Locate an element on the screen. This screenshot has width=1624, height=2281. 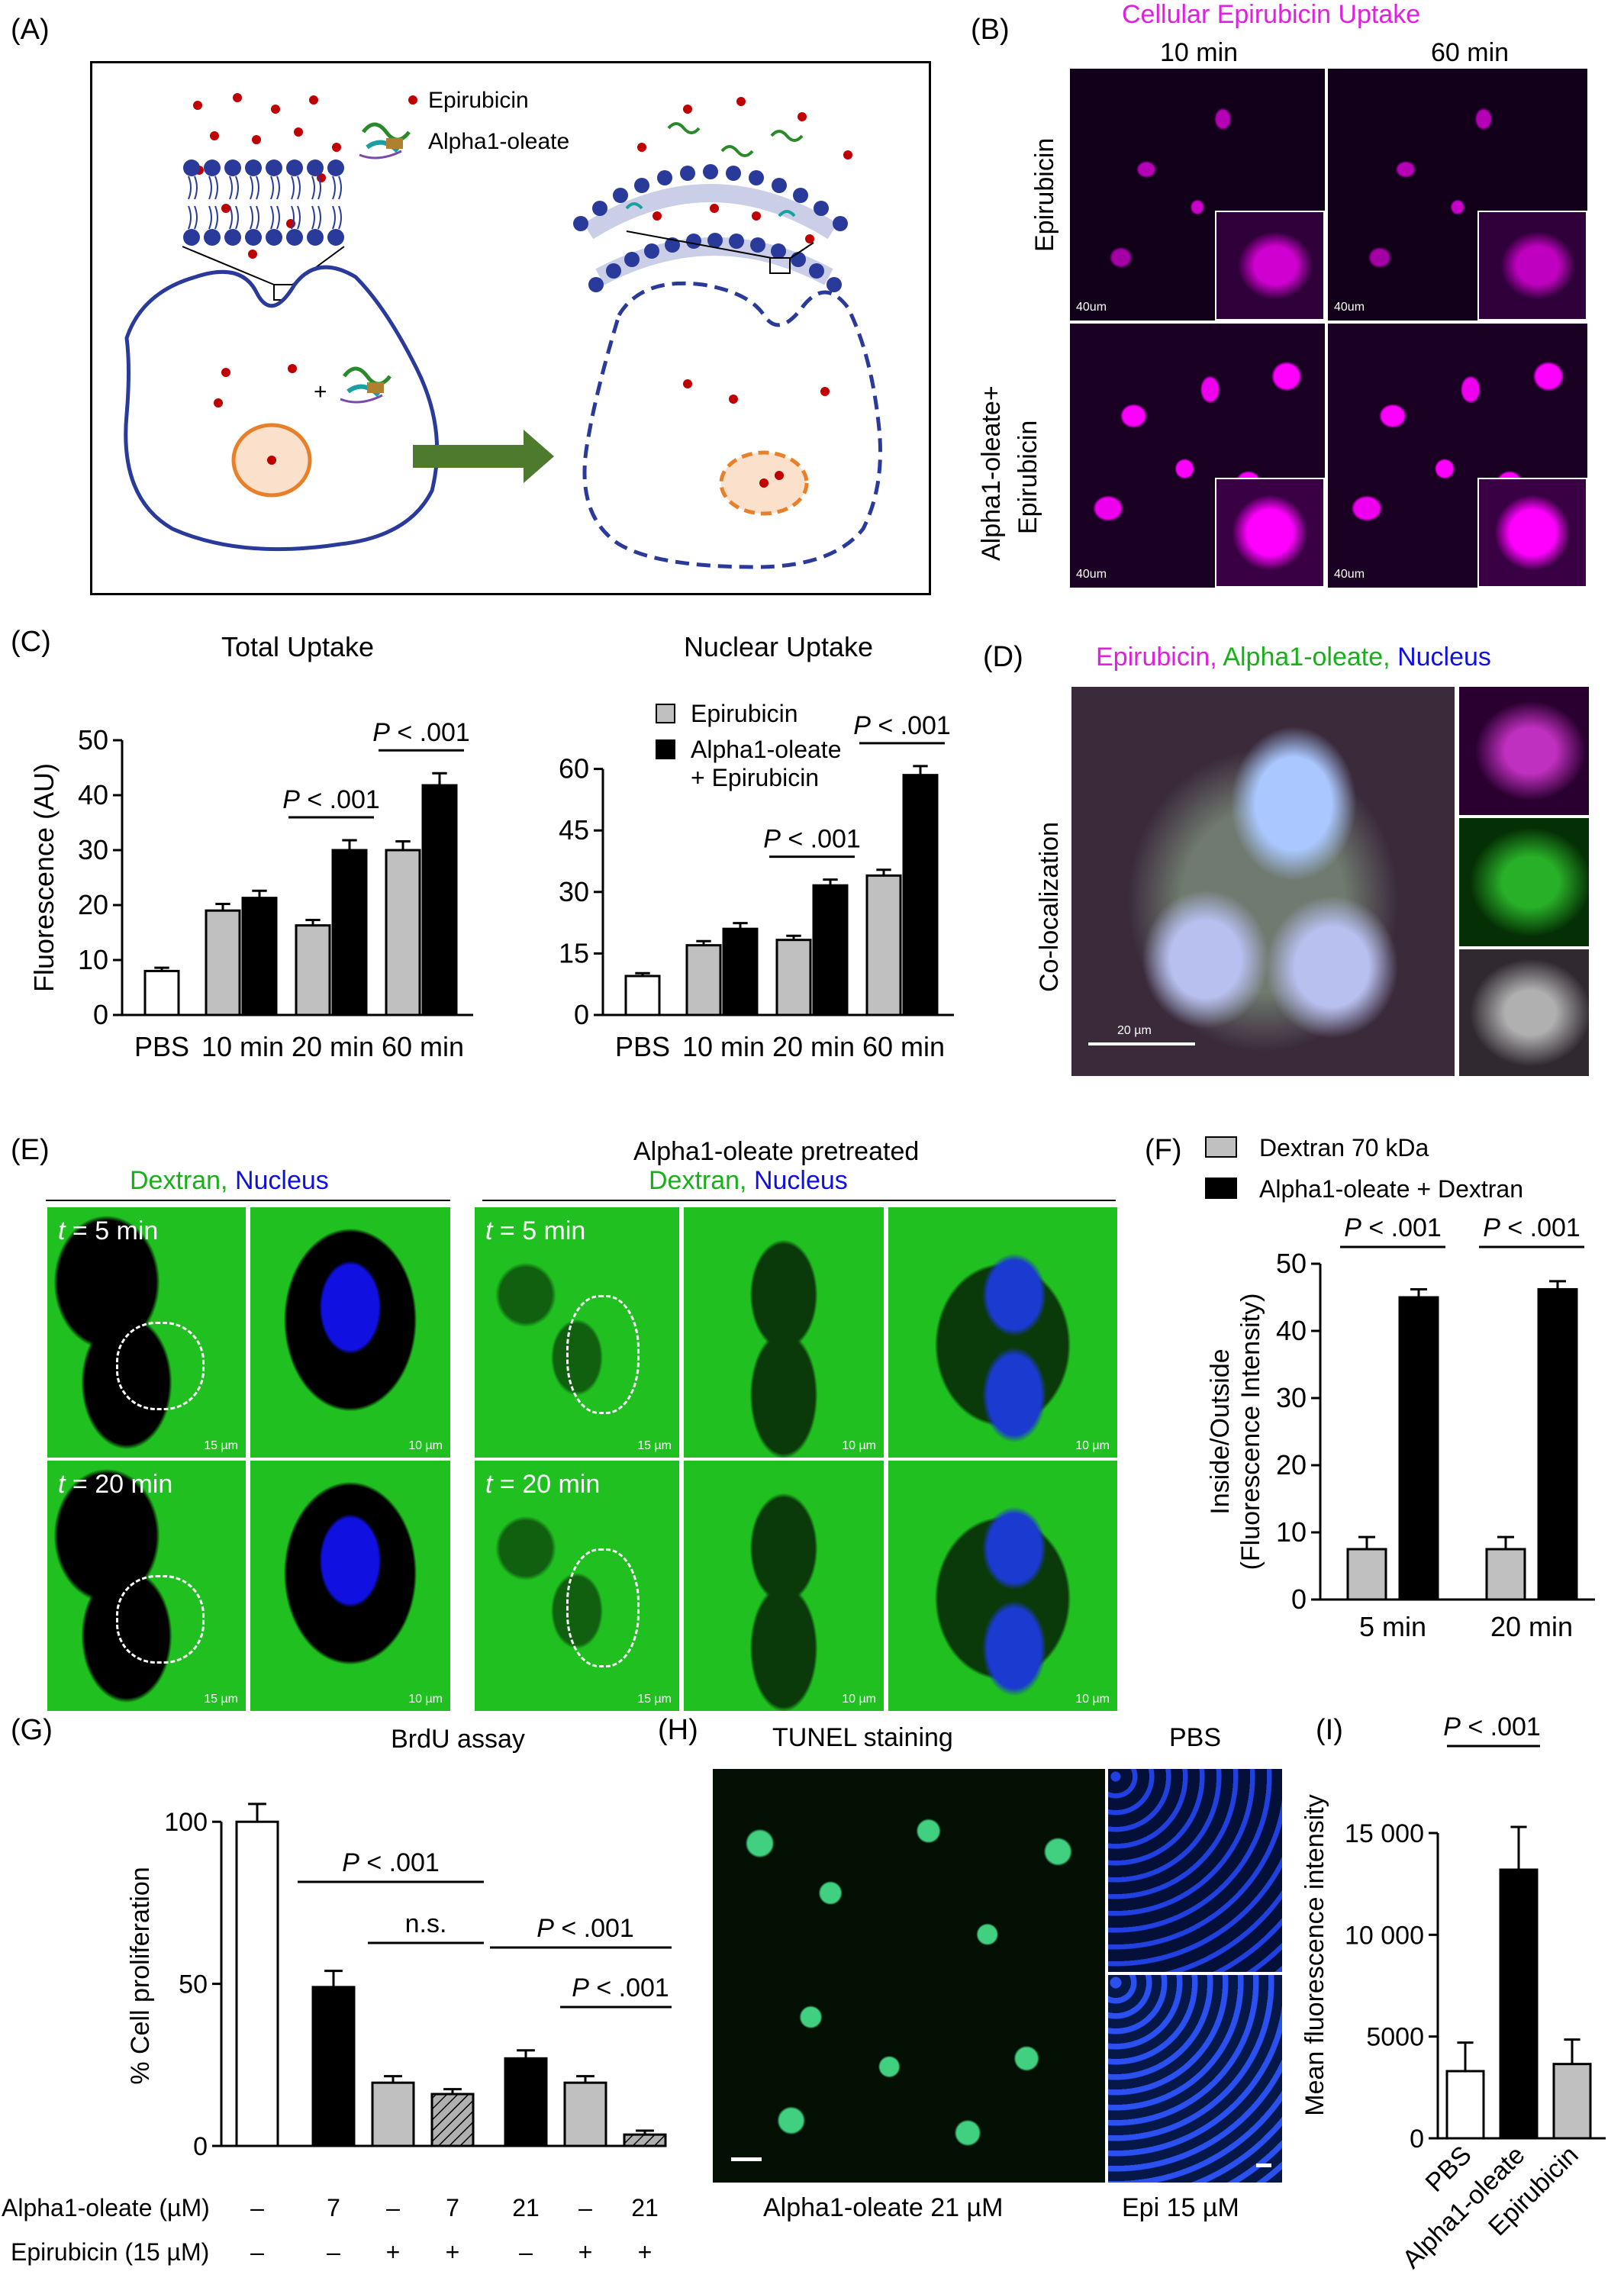
panel-label-g: (G) is located at coordinates (32, 1730).